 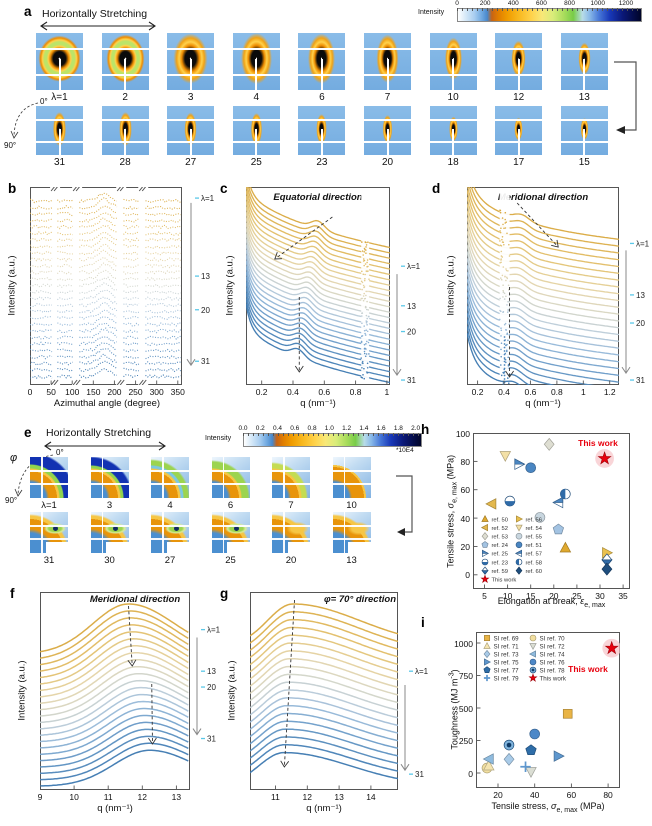 I want to click on tile-e-row2-label: 13, so click(x=351, y=560).